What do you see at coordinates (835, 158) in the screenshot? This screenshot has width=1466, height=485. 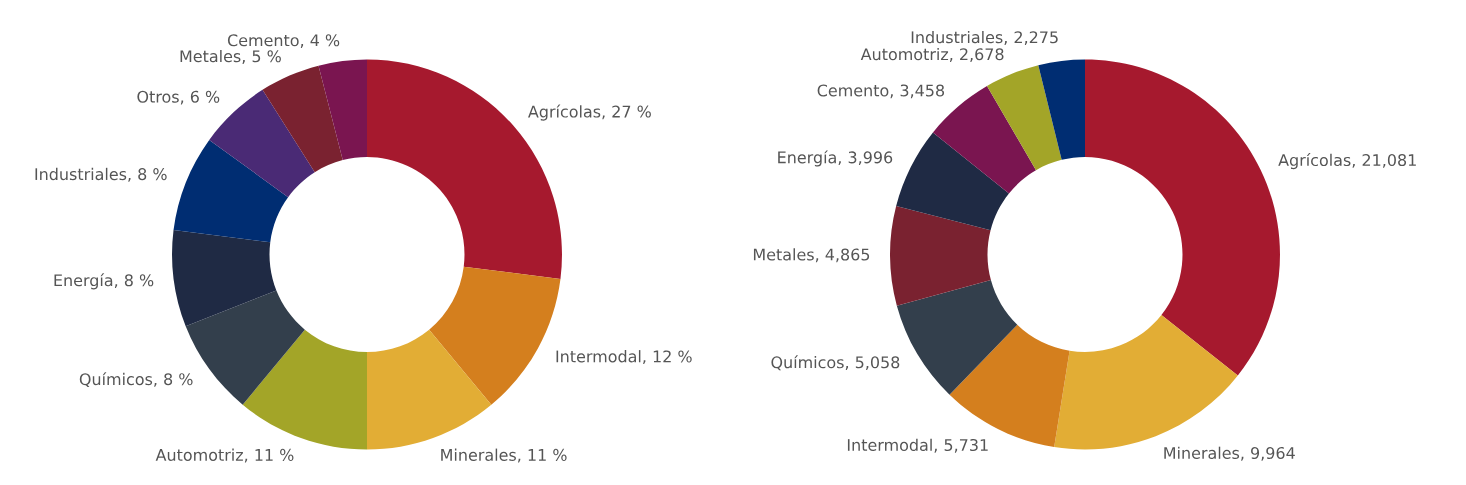 I see `slice-label: Energía, 3,996` at bounding box center [835, 158].